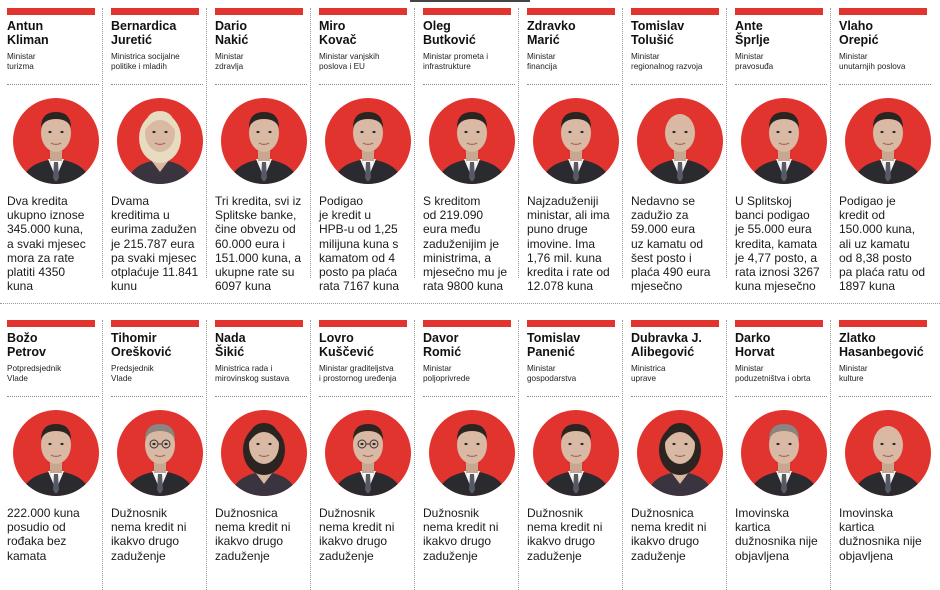  I want to click on minister-name: Dubravka J. Alibegović, so click(666, 345).